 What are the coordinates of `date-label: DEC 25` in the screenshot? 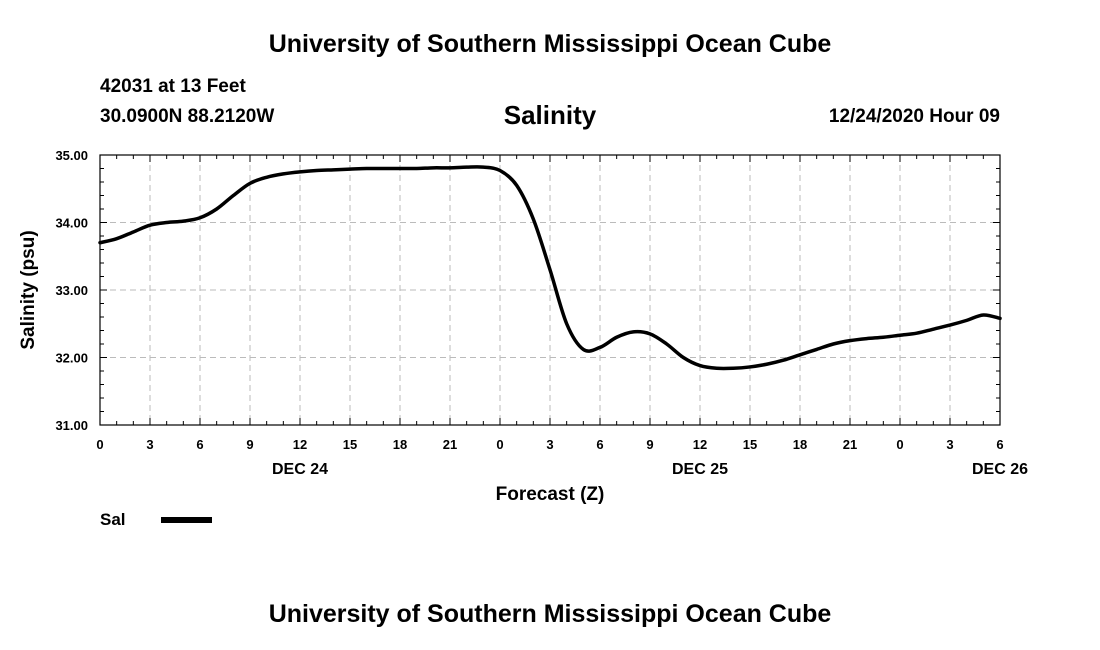 It's located at (700, 469).